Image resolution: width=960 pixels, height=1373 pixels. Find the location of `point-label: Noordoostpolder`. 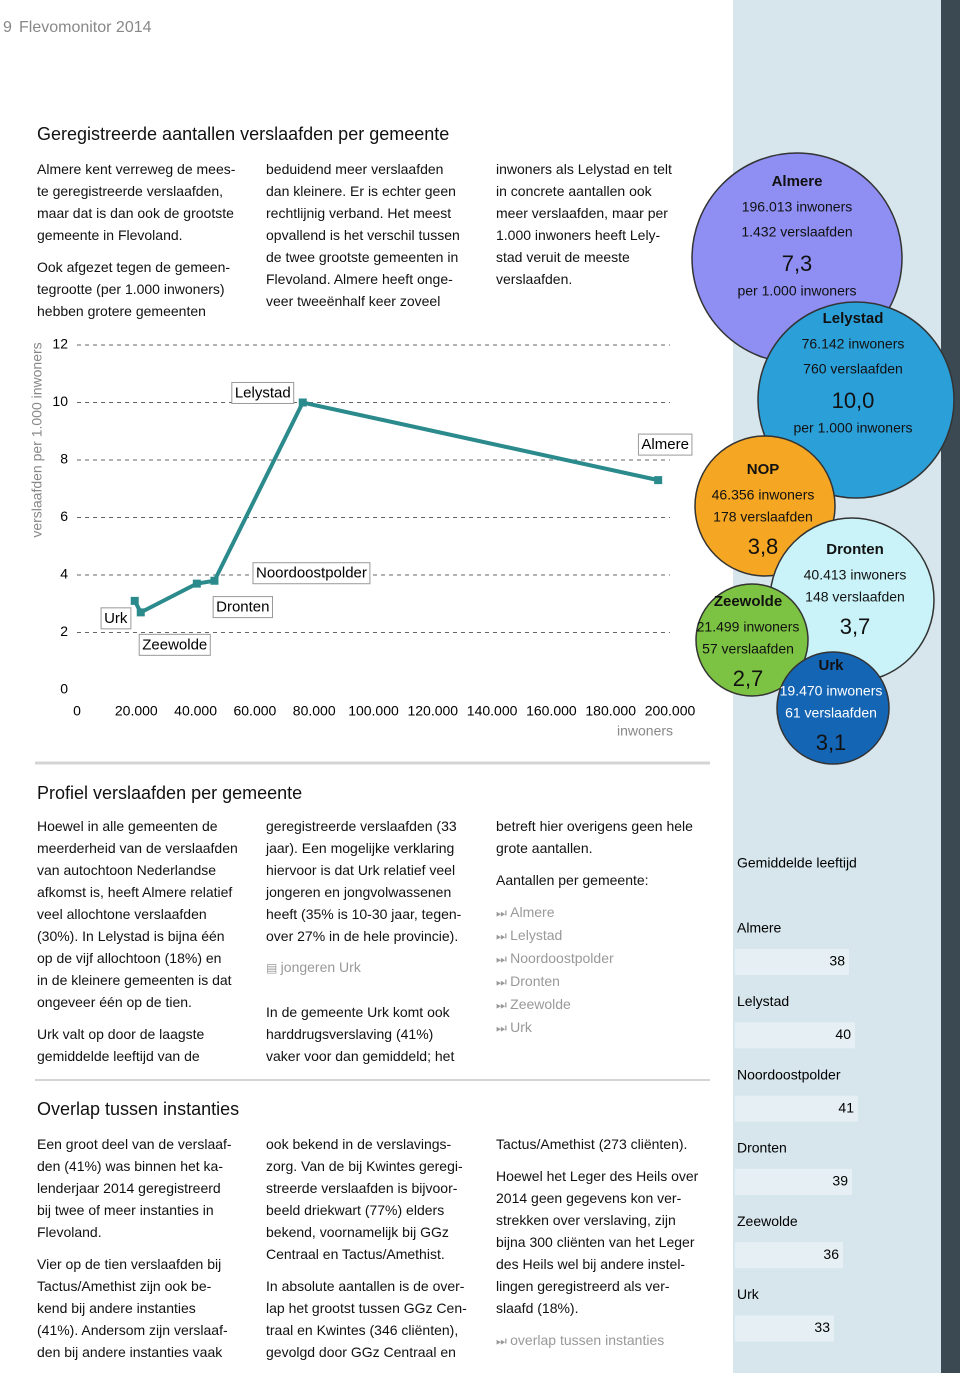

point-label: Noordoostpolder is located at coordinates (311, 573).